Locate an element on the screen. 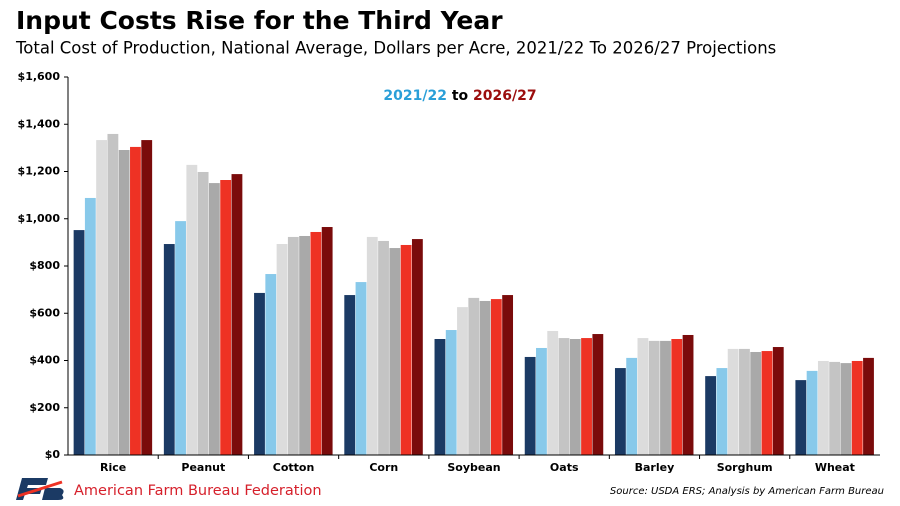 The height and width of the screenshot is (506, 900). logo is located at coordinates (40, 489).